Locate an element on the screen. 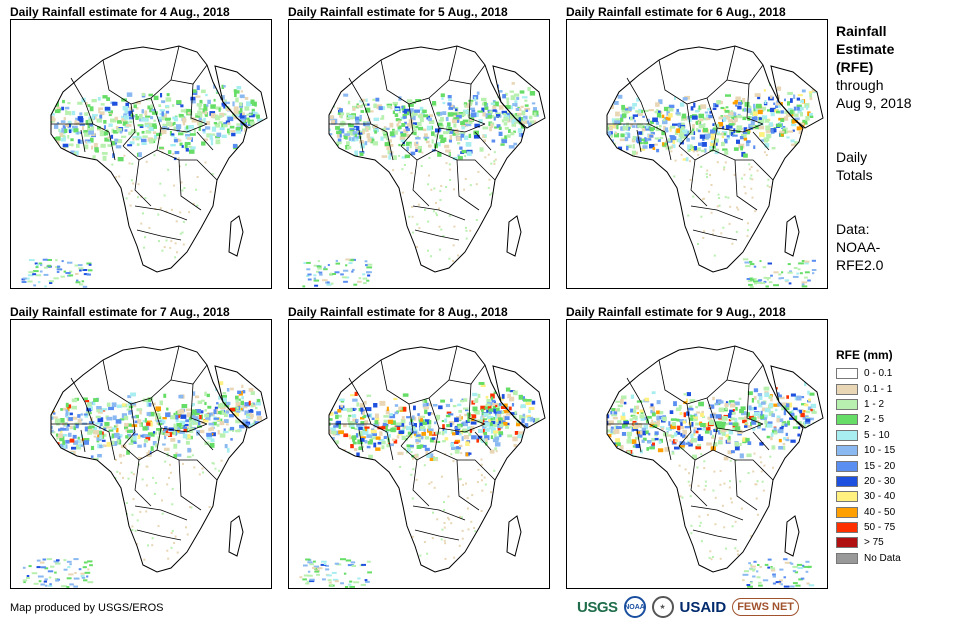 This screenshot has height=626, width=967. legend-label: 10 - 15 is located at coordinates (880, 451).